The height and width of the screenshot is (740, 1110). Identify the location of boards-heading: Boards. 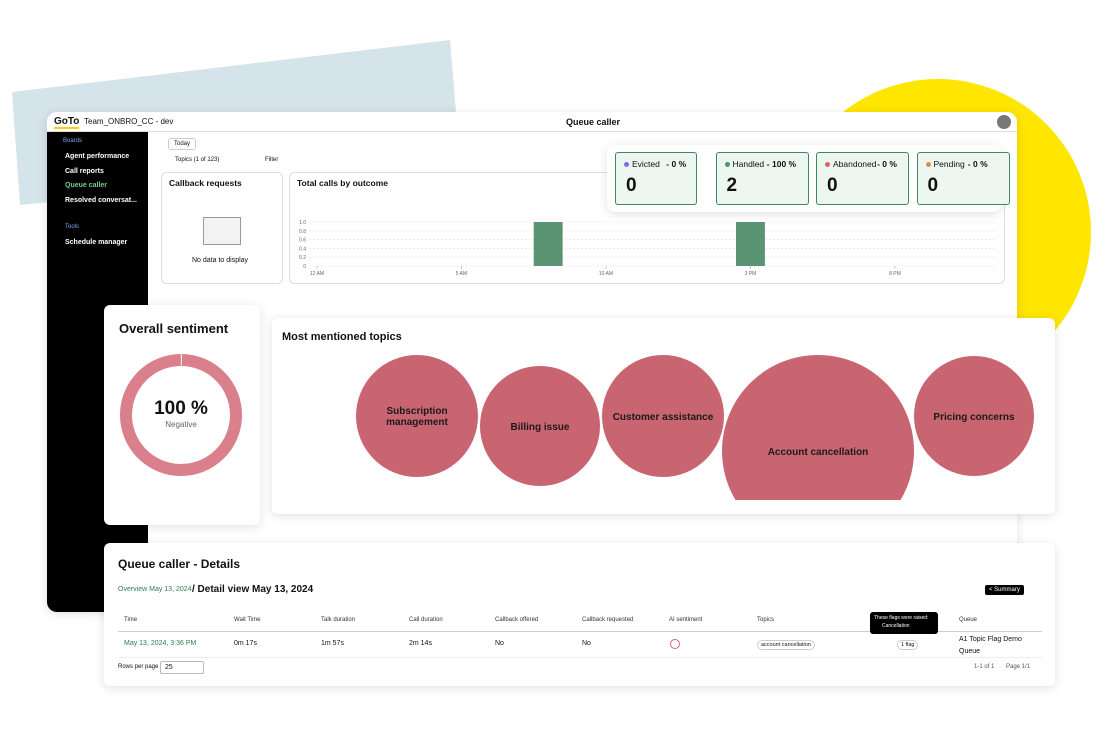
(73, 141).